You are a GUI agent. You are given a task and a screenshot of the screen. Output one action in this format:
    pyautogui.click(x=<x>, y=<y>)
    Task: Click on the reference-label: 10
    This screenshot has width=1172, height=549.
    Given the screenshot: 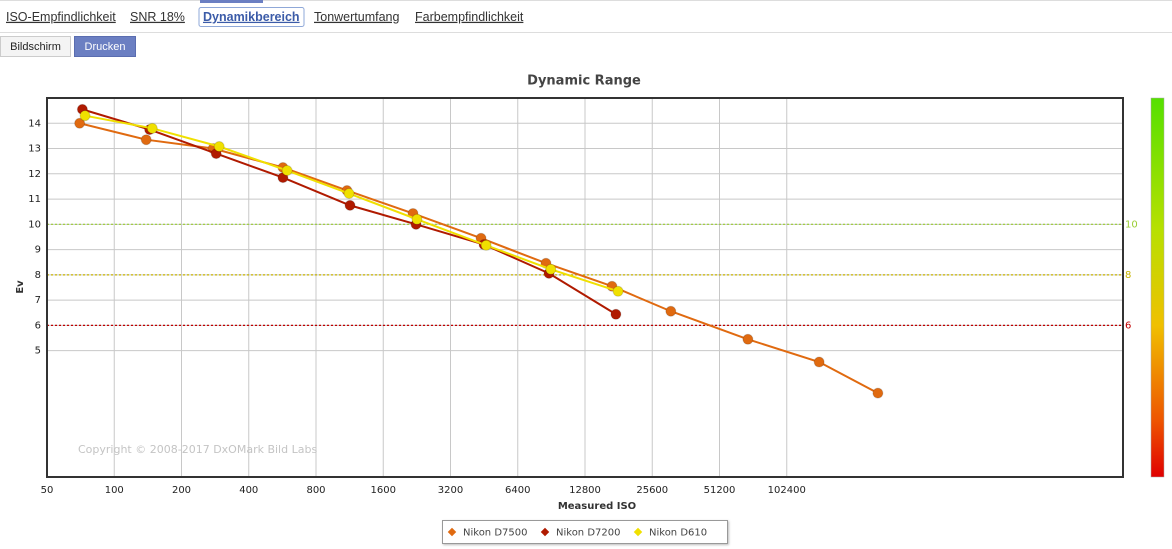 What is the action you would take?
    pyautogui.click(x=1131, y=224)
    